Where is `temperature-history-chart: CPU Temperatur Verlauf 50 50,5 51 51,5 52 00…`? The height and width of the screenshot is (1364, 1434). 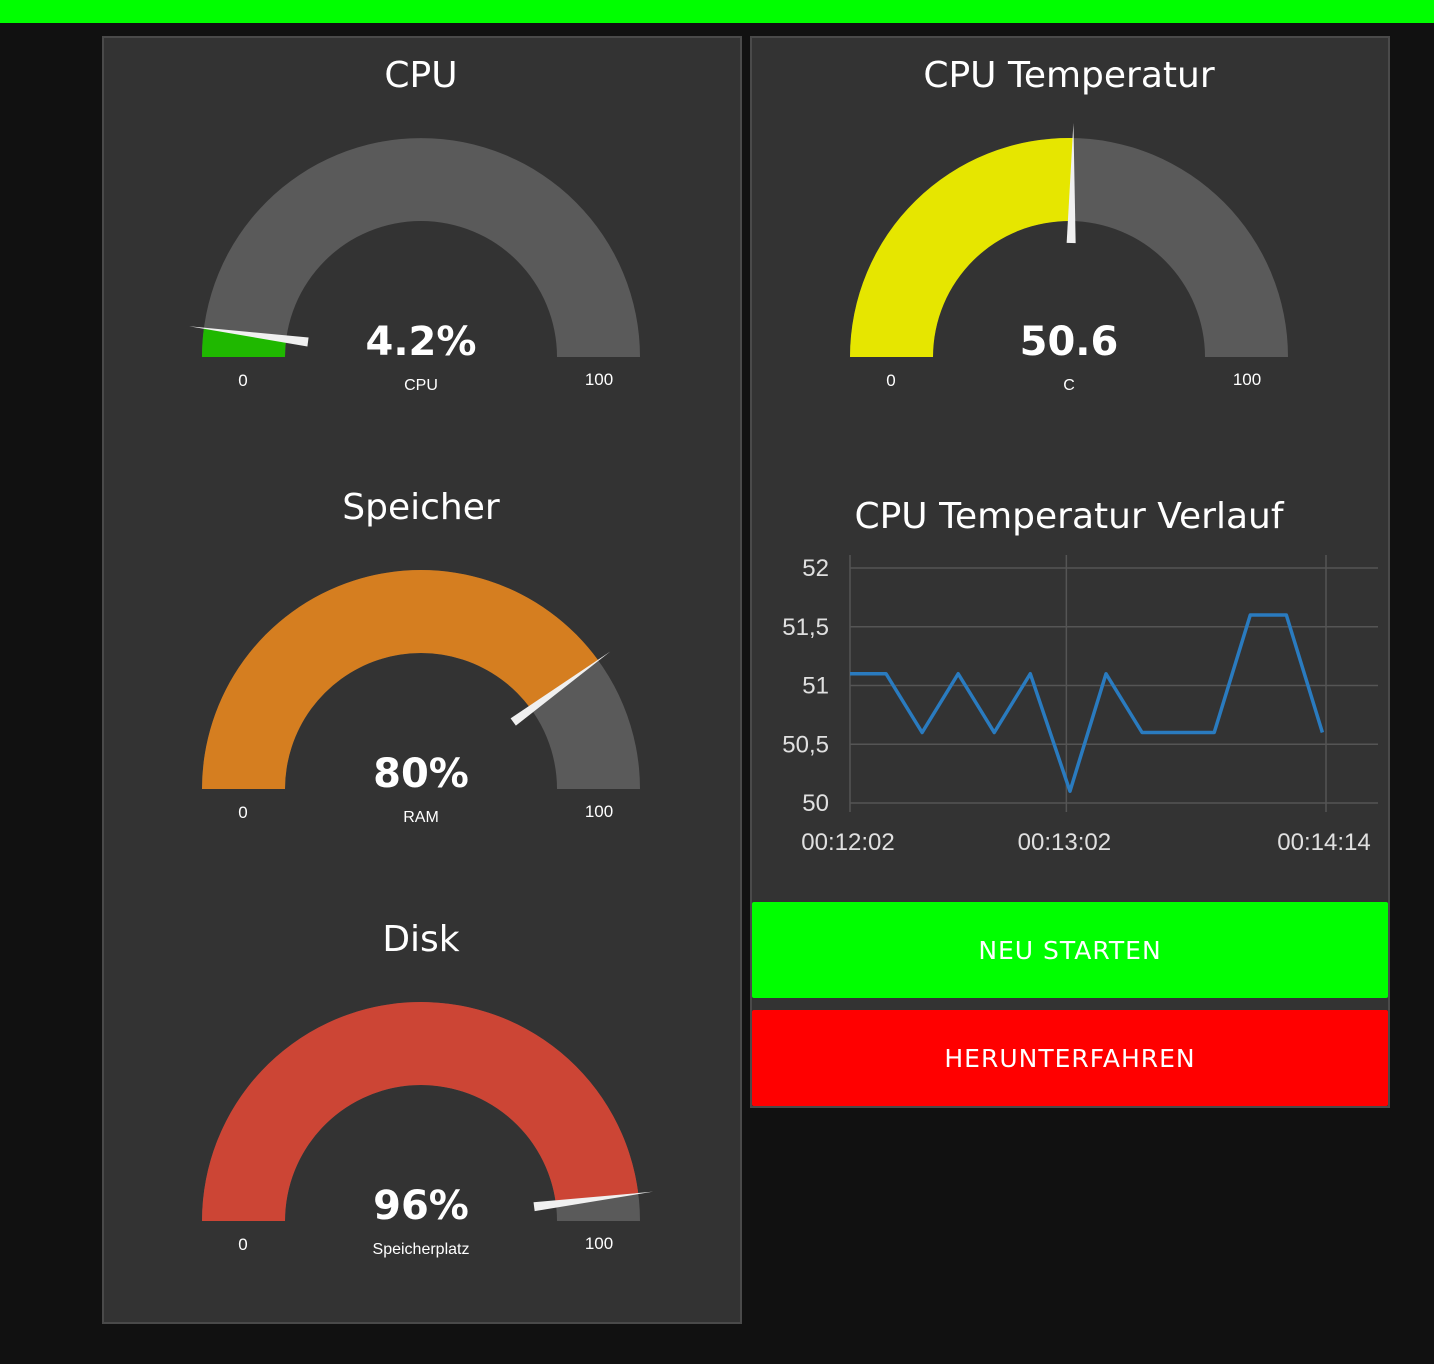
temperature-history-chart: CPU Temperatur Verlauf 50 50,5 51 51,5 52 00… is located at coordinates (1080, 676).